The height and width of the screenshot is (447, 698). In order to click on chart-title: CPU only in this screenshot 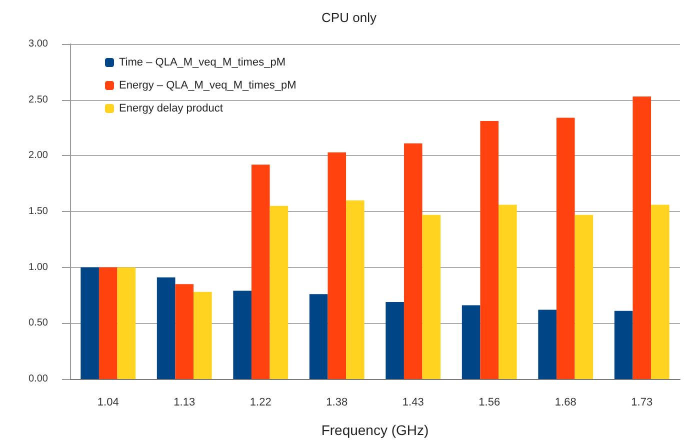, I will do `click(349, 17)`.